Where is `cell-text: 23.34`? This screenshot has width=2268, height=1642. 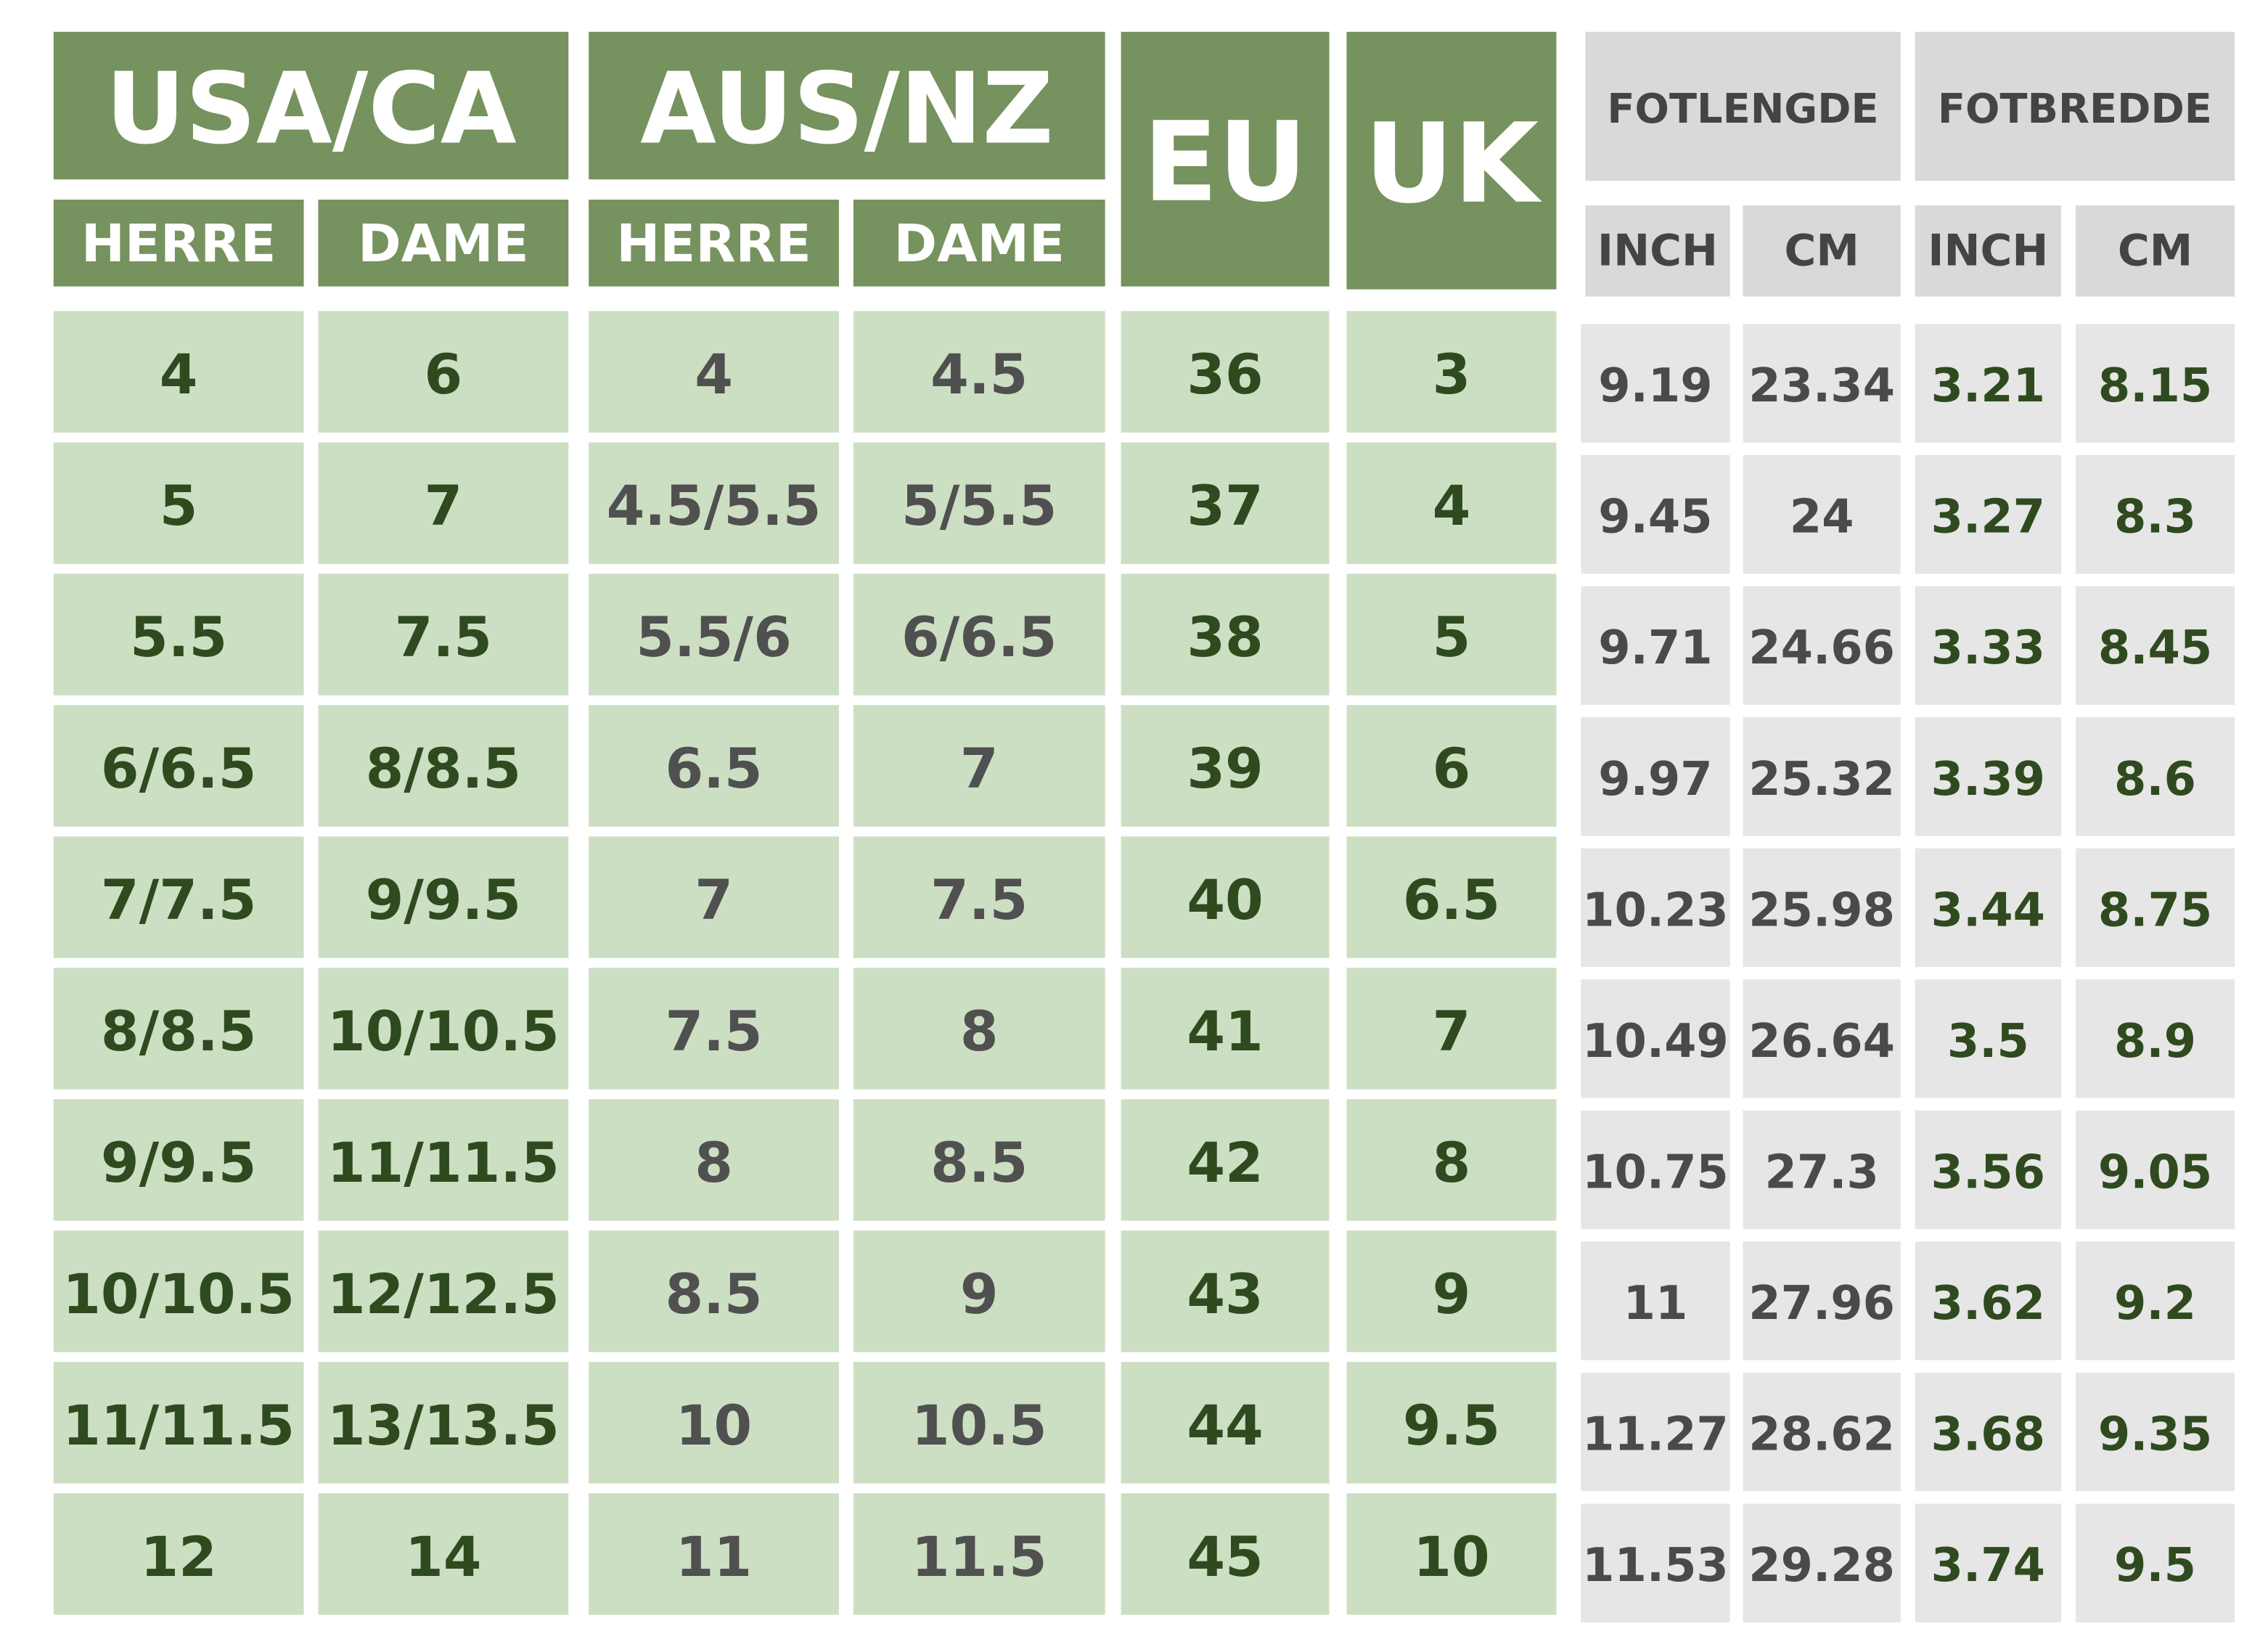 cell-text: 23.34 is located at coordinates (1821, 386).